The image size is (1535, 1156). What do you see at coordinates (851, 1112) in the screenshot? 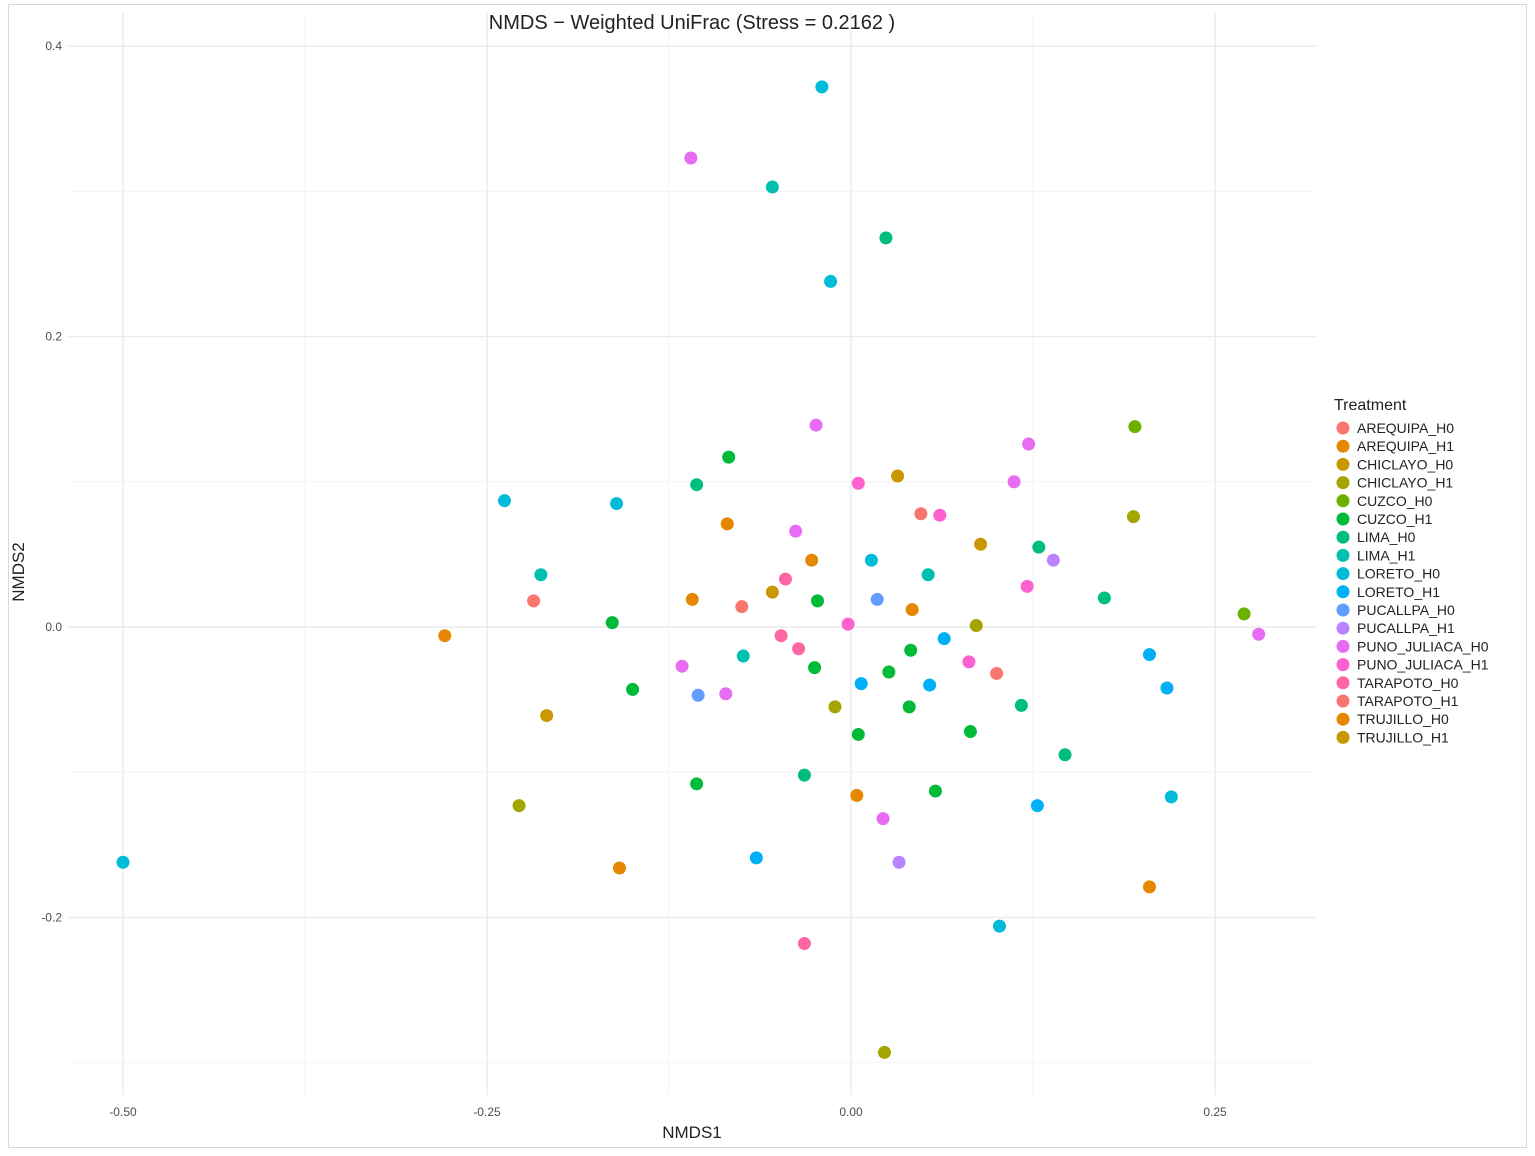
I see `x-tick-label: 0.00` at bounding box center [851, 1112].